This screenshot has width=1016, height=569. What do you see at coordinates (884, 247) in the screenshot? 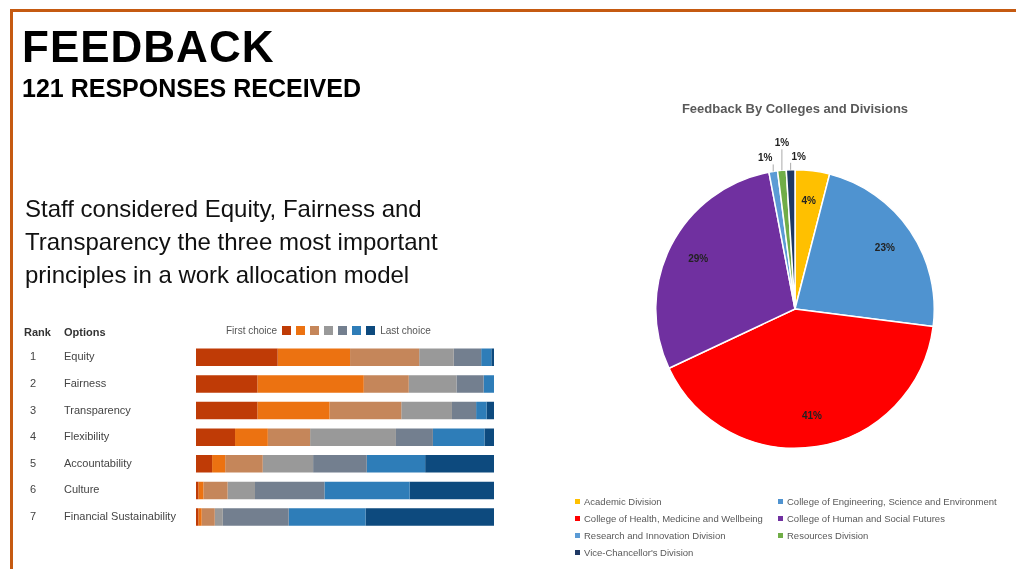
I see `data-label: 23%` at bounding box center [884, 247].